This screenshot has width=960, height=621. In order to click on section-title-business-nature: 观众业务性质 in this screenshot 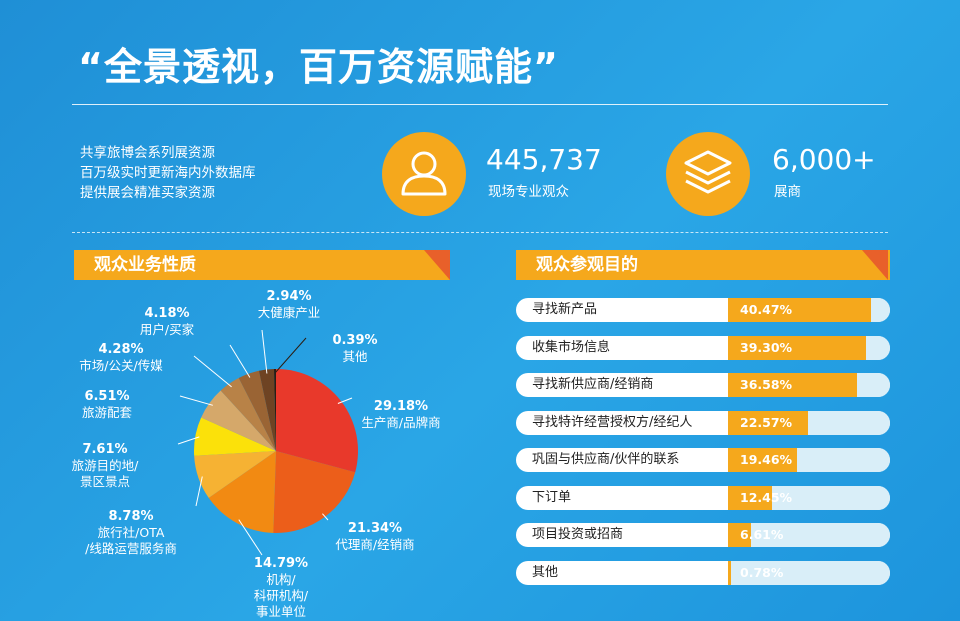, I will do `click(145, 265)`.